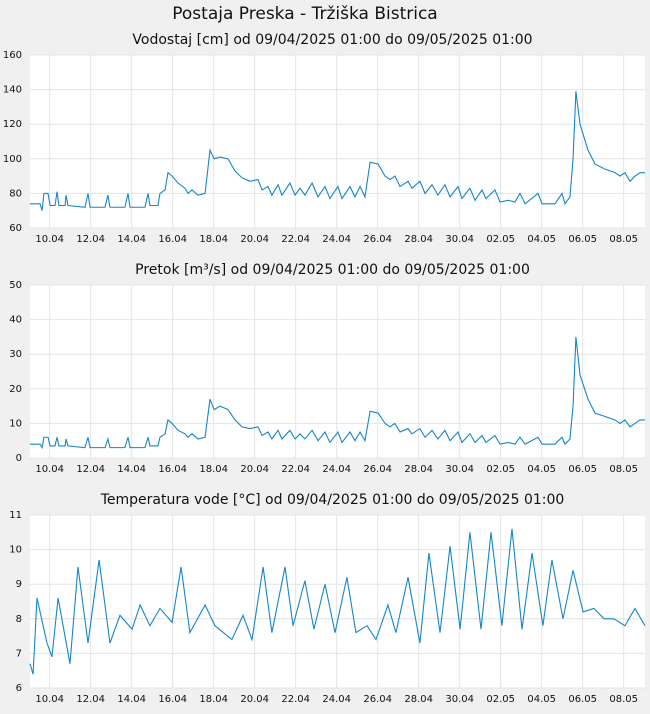 This screenshot has width=650, height=714. I want to click on page-title: Postaja Preska - Tržiška Bistrica, so click(304, 14).